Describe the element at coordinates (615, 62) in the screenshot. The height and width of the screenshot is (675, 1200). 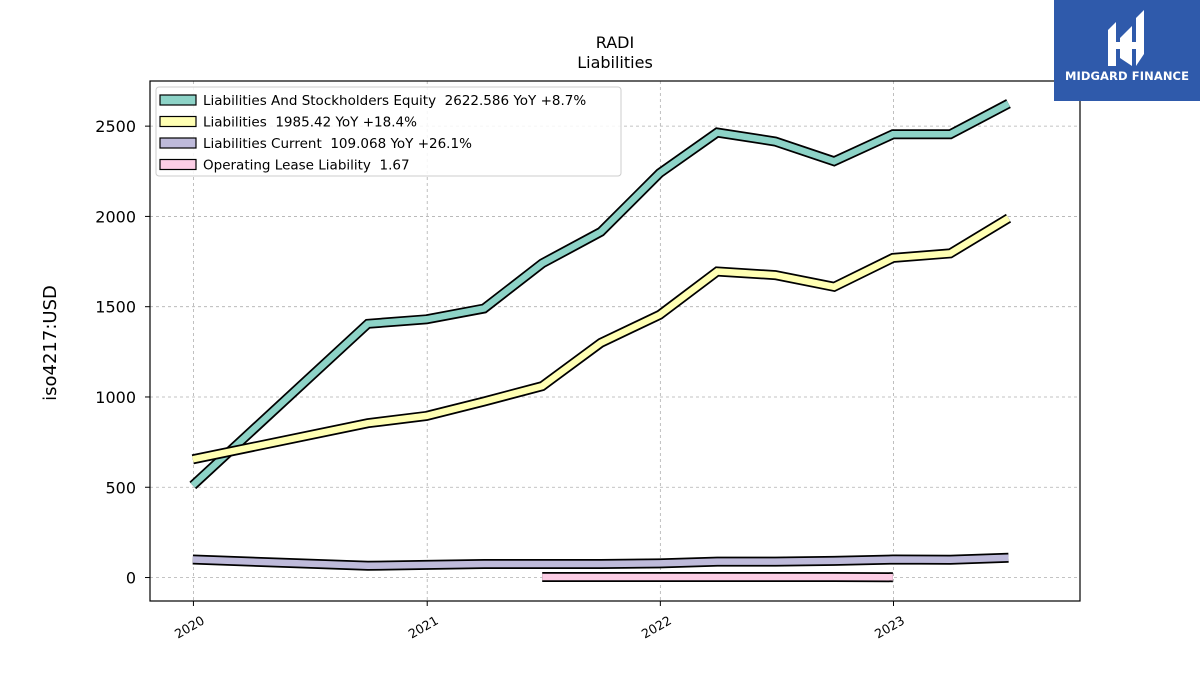
I see `chart-subtitle: Liabilities` at that location.